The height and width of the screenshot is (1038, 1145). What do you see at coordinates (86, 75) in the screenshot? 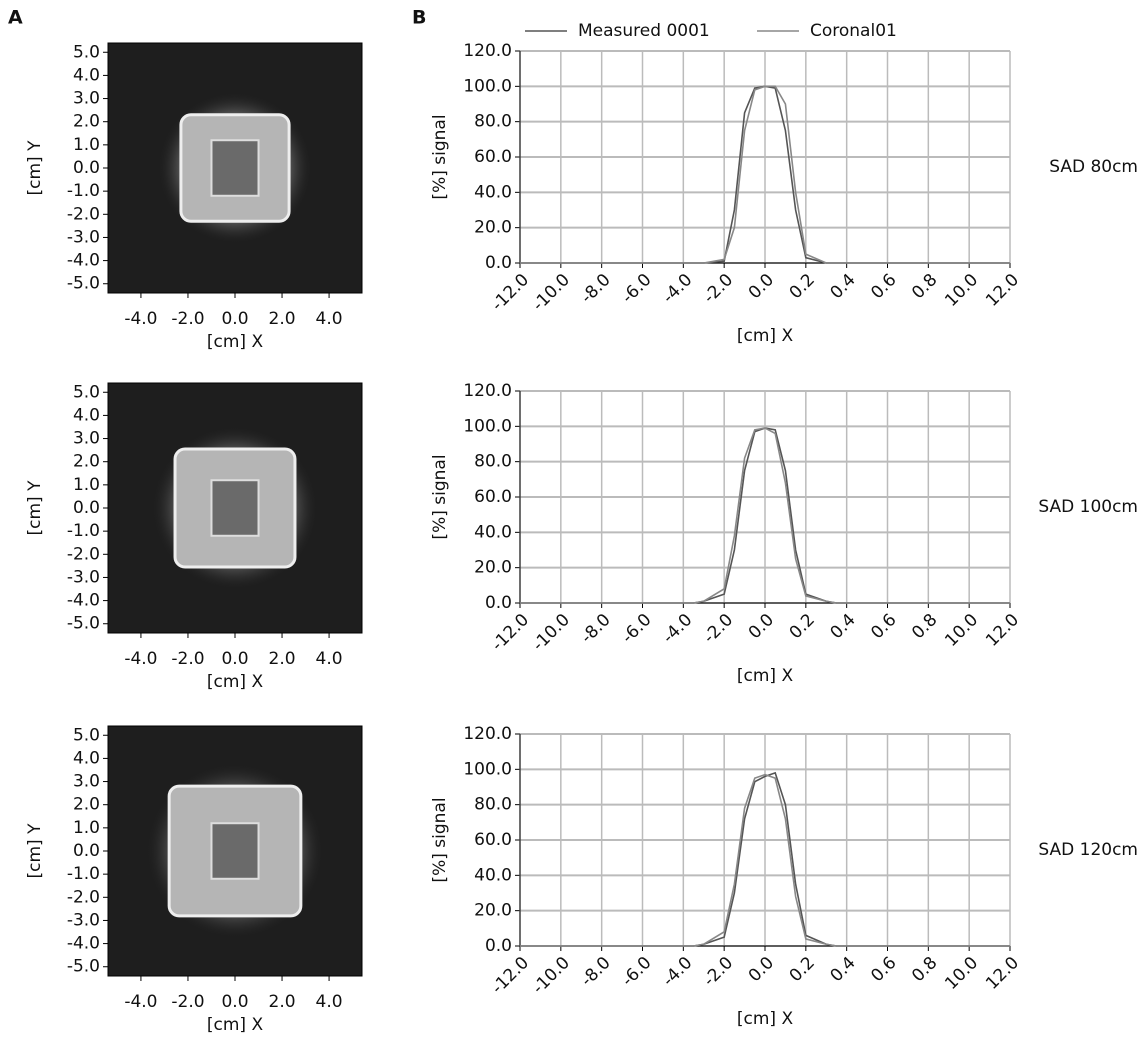
I see `y-tick-label: 4.0` at bounding box center [86, 75].